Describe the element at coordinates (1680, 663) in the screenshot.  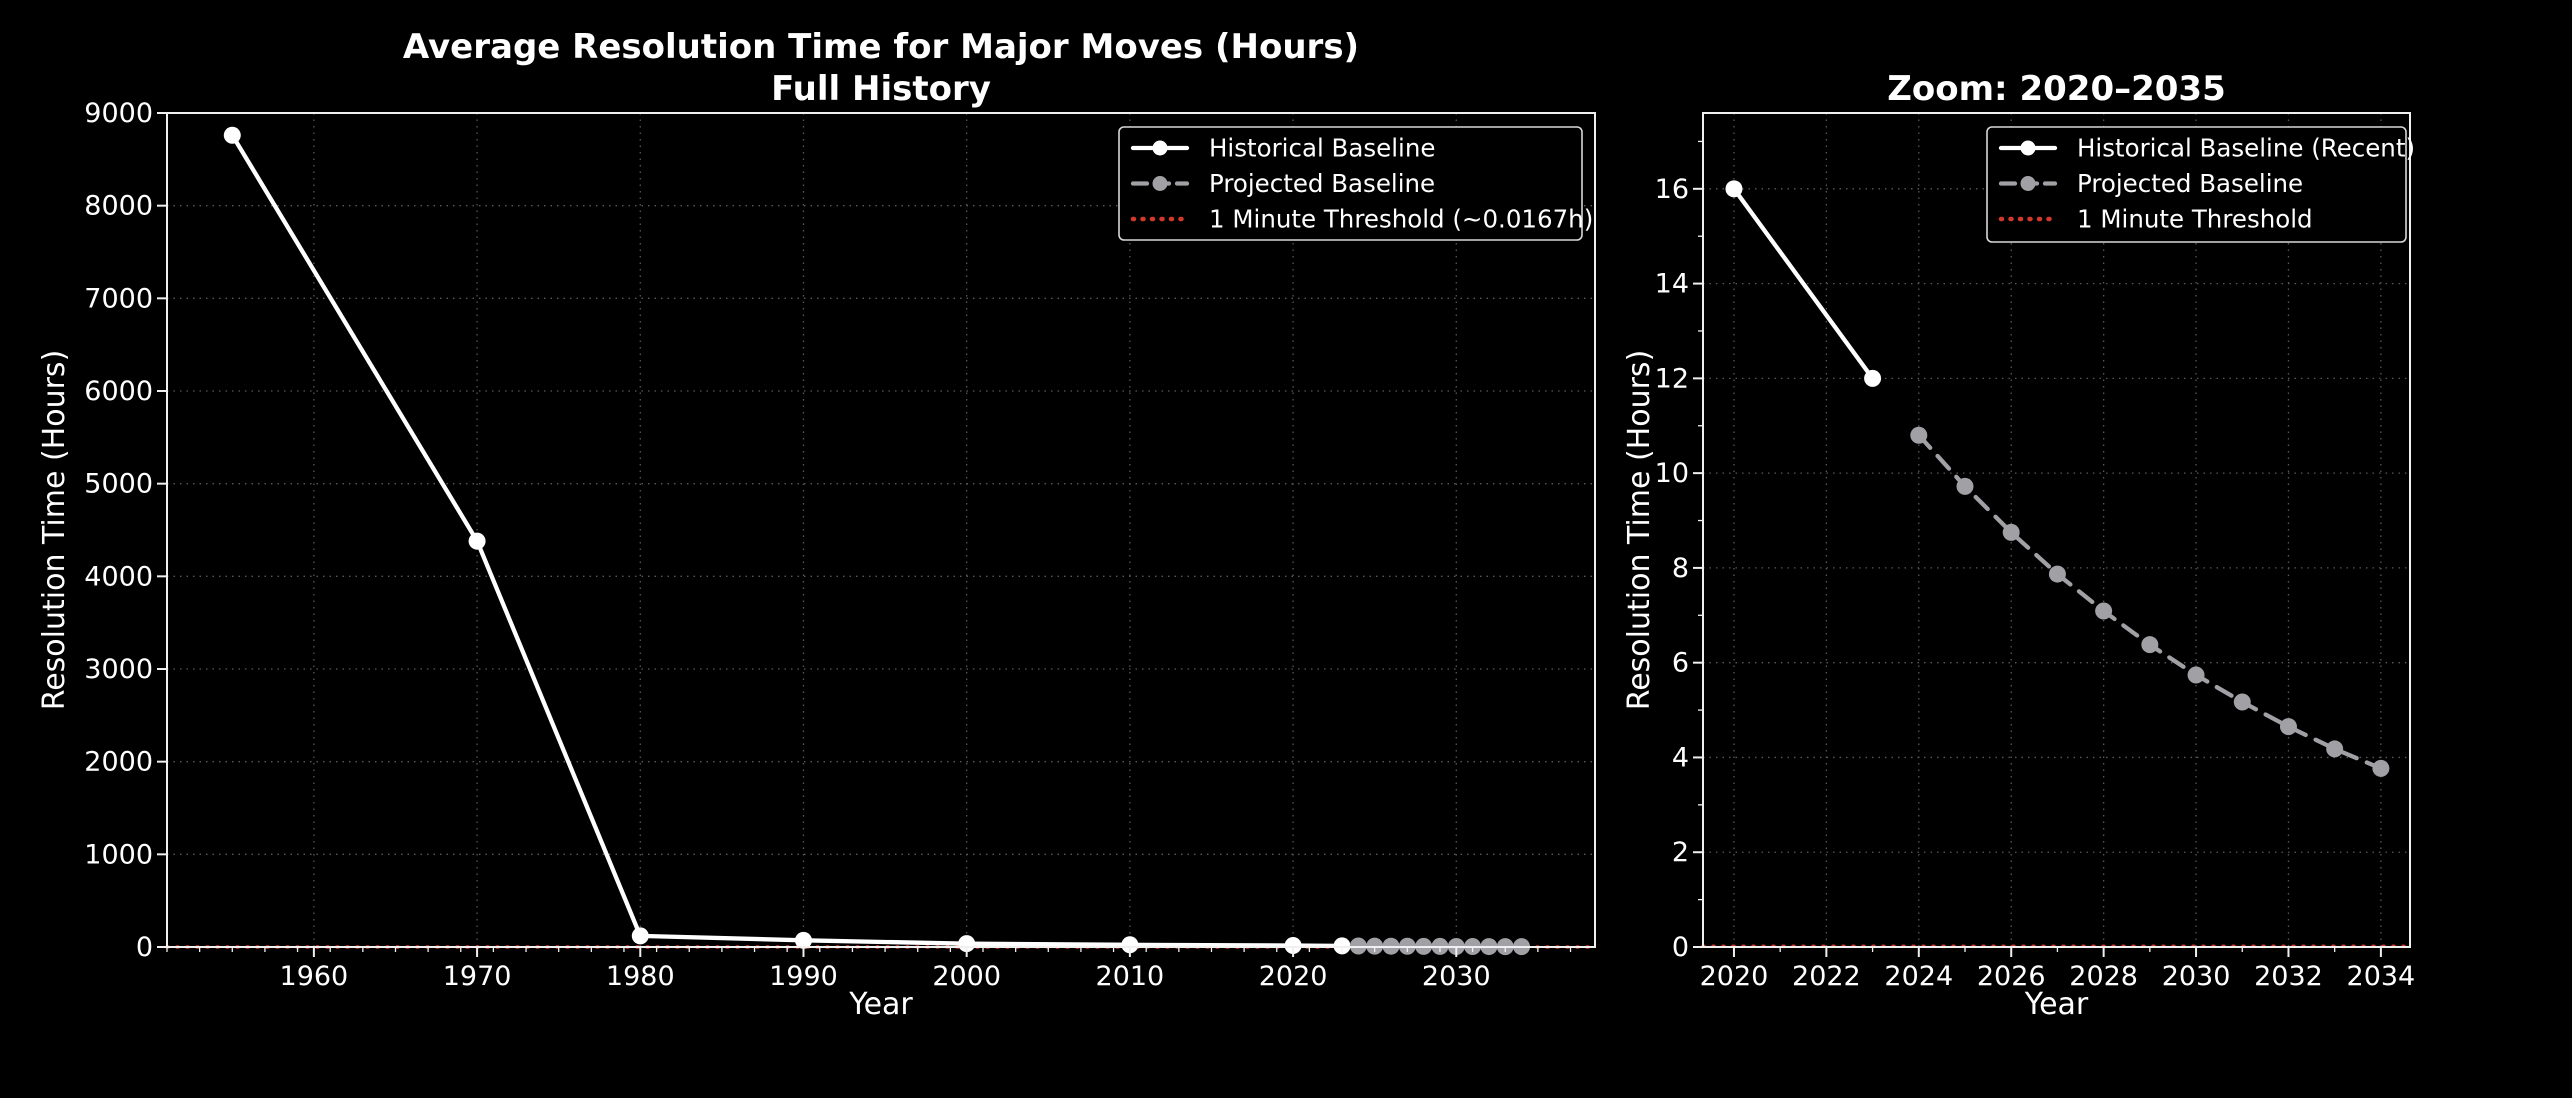
I see `y-tick-label: 6` at that location.